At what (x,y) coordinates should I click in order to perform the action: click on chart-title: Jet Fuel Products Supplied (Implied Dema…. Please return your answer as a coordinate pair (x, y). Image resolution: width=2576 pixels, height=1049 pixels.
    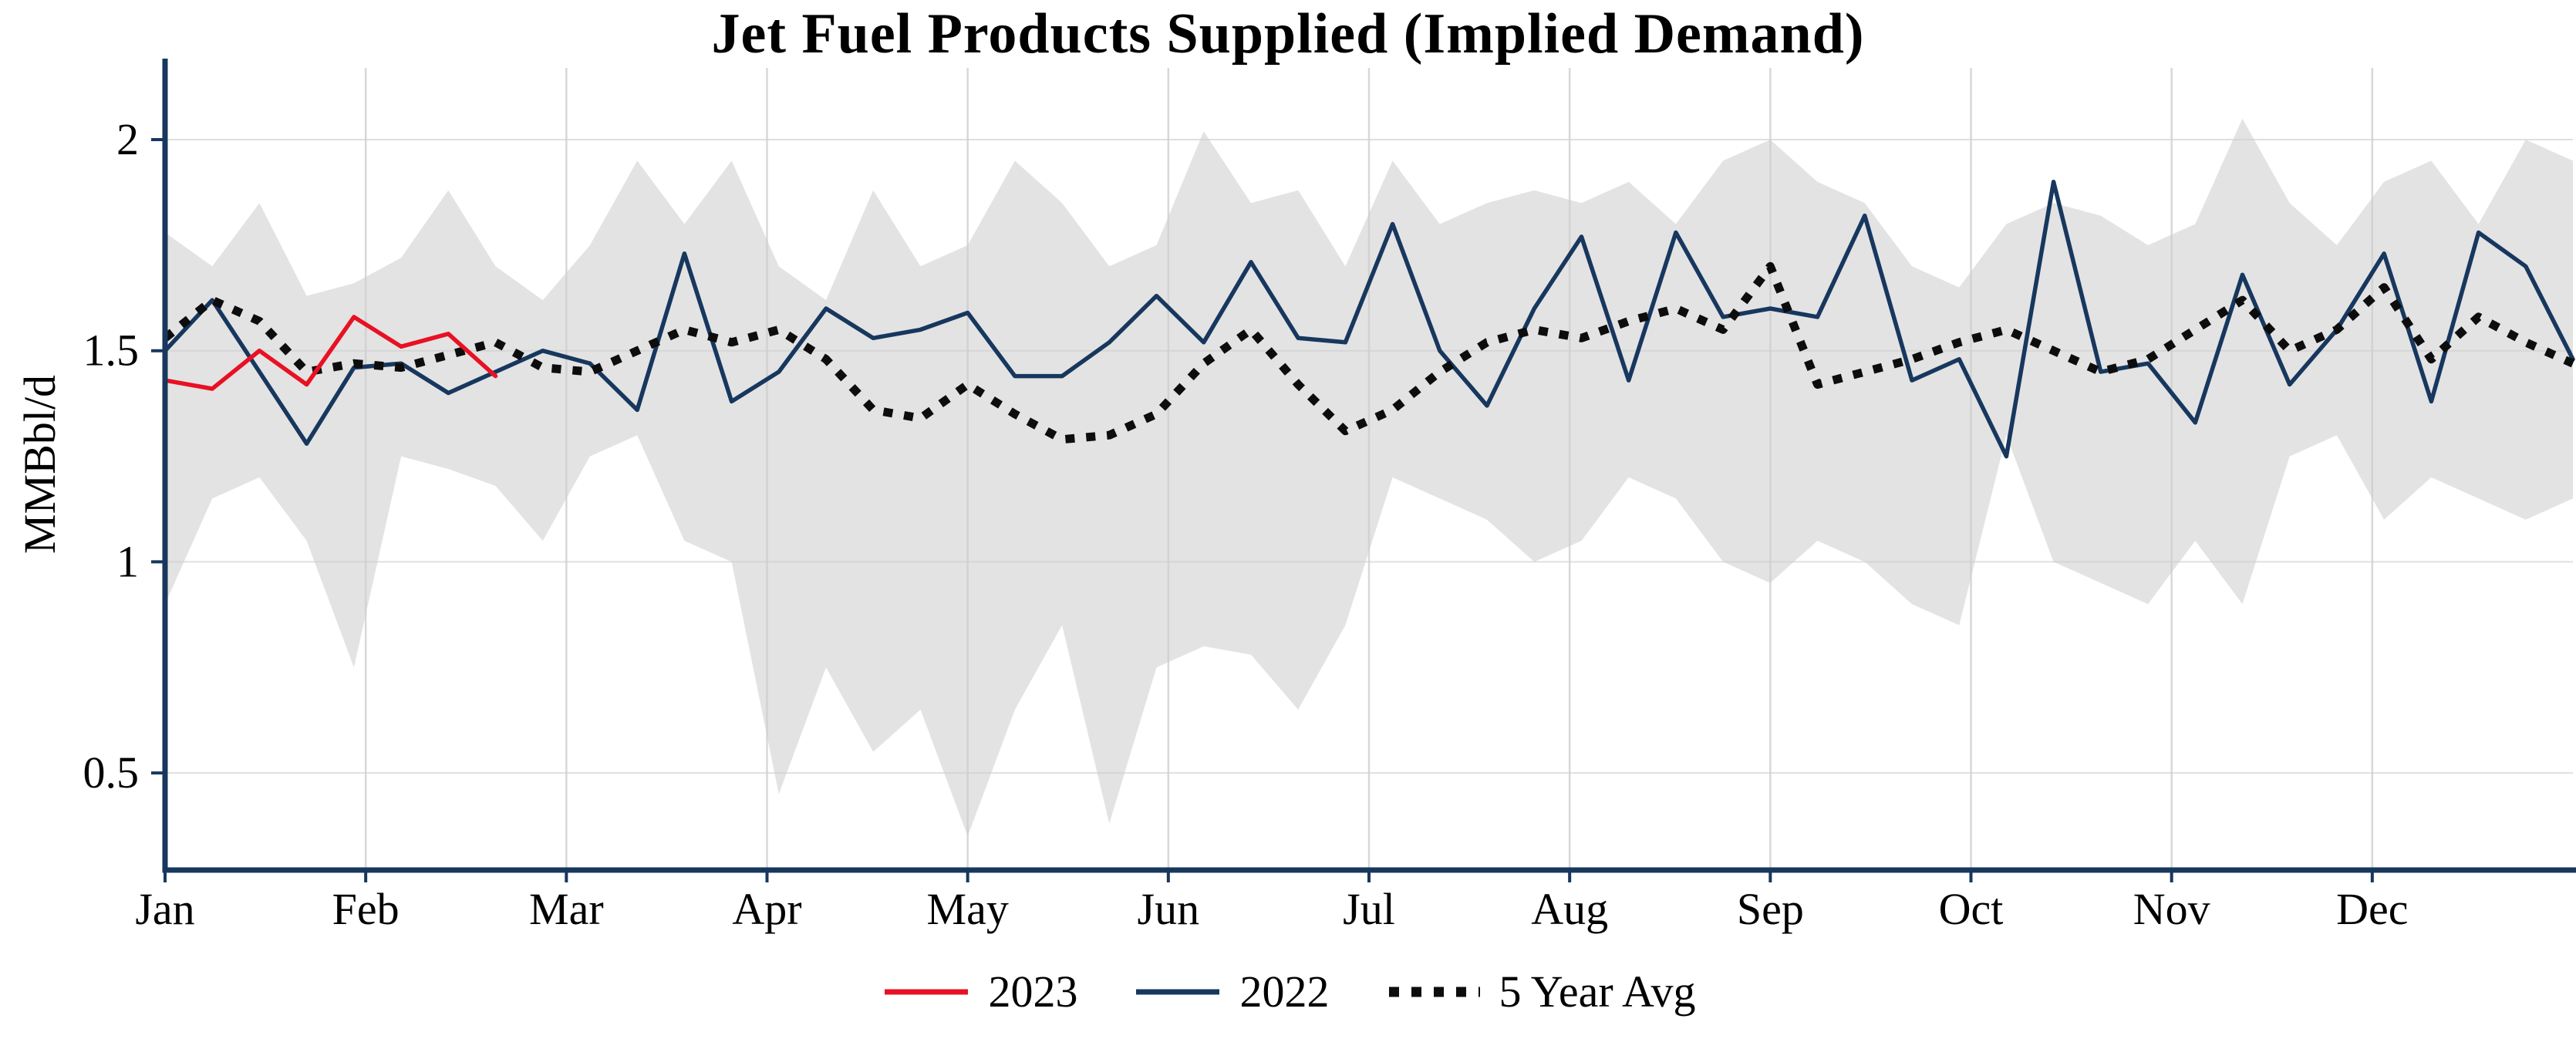
    Looking at the image, I should click on (1288, 34).